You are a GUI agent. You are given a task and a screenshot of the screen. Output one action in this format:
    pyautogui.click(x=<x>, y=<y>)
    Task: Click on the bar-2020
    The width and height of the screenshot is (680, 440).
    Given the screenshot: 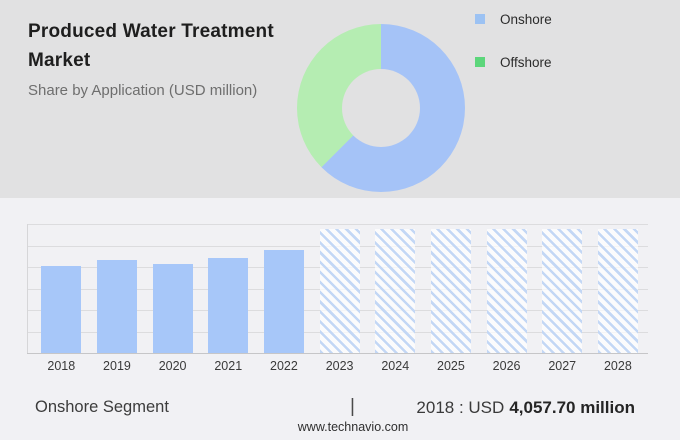 What is the action you would take?
    pyautogui.click(x=172, y=308)
    